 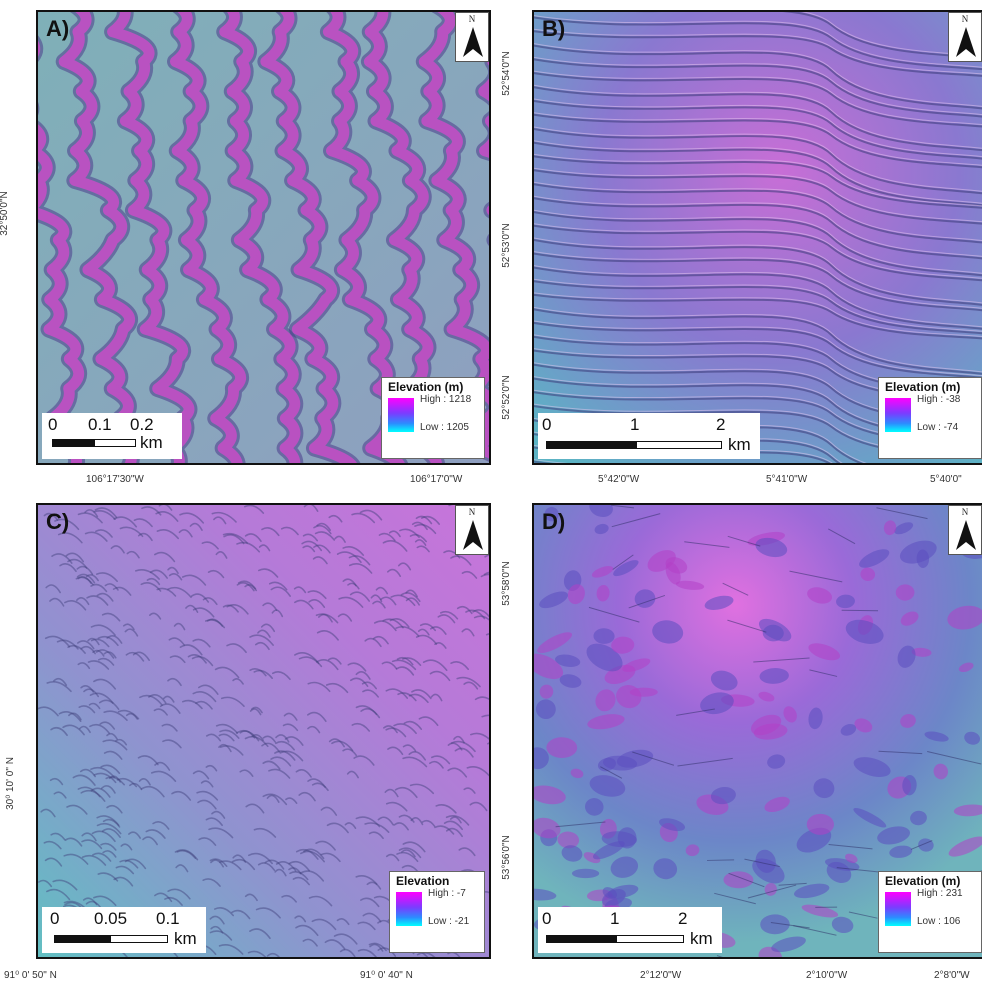 What do you see at coordinates (946, 479) in the screenshot?
I see `x-tick-b-3: 5°40'0"` at bounding box center [946, 479].